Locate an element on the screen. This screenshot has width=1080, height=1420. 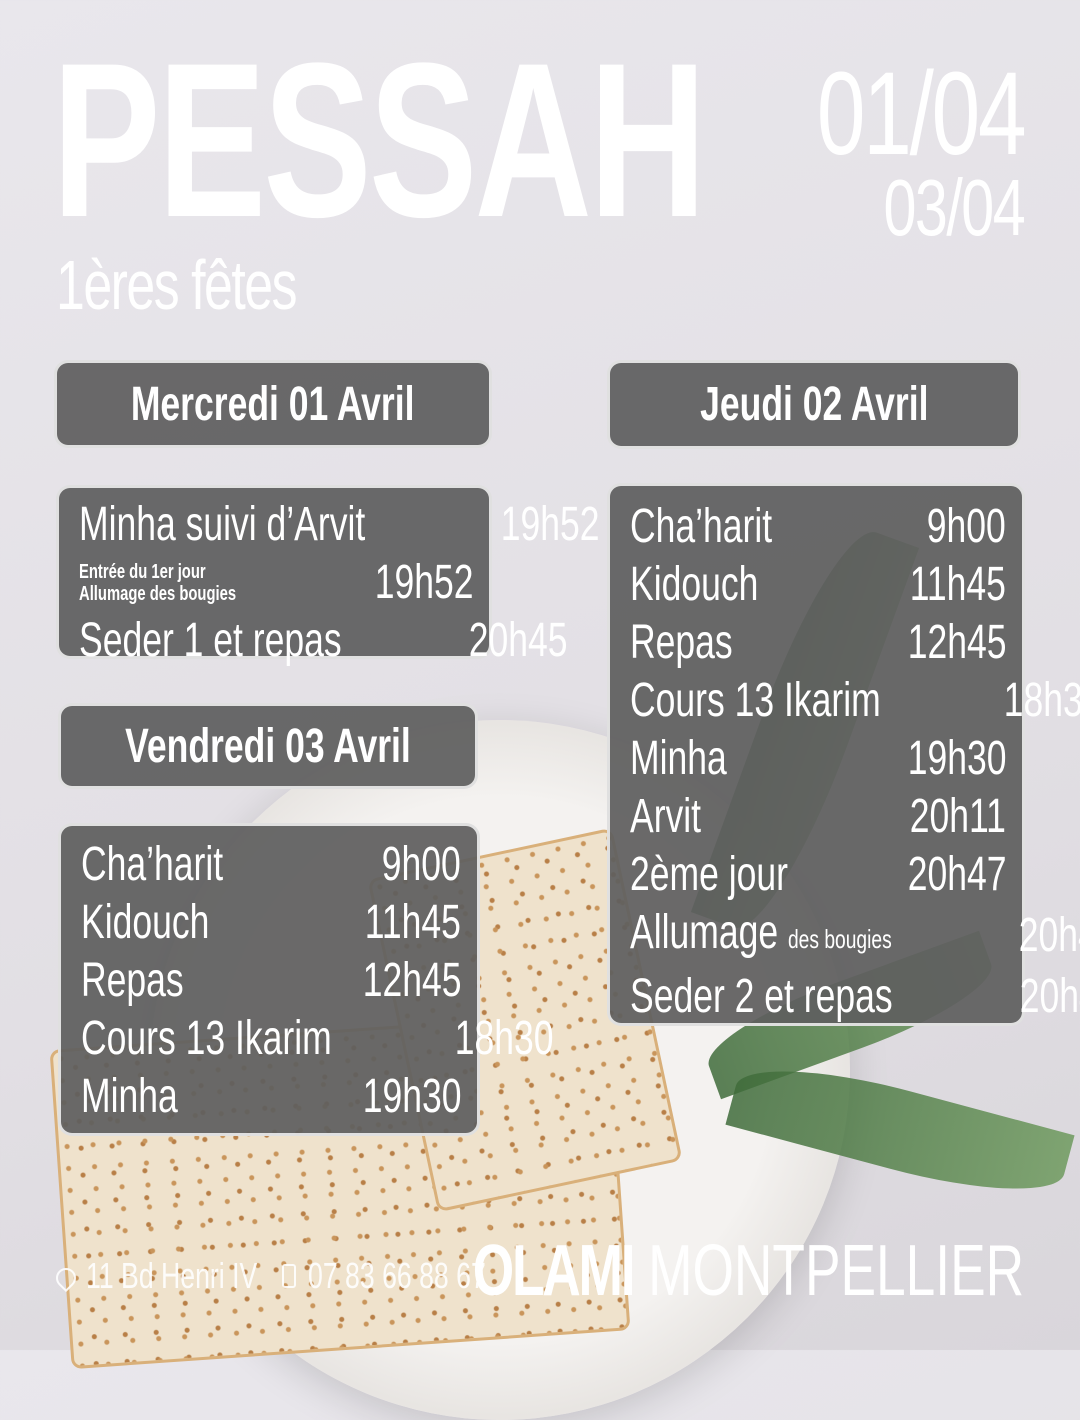
list-item: Minha suivi d’Arvit 19h52 is located at coordinates (339, 524).